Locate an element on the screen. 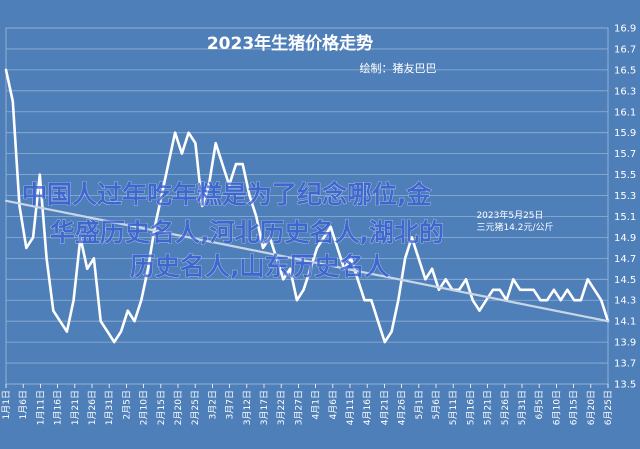 The width and height of the screenshot is (640, 449). x-tick-label: 1月26日 is located at coordinates (92, 407).